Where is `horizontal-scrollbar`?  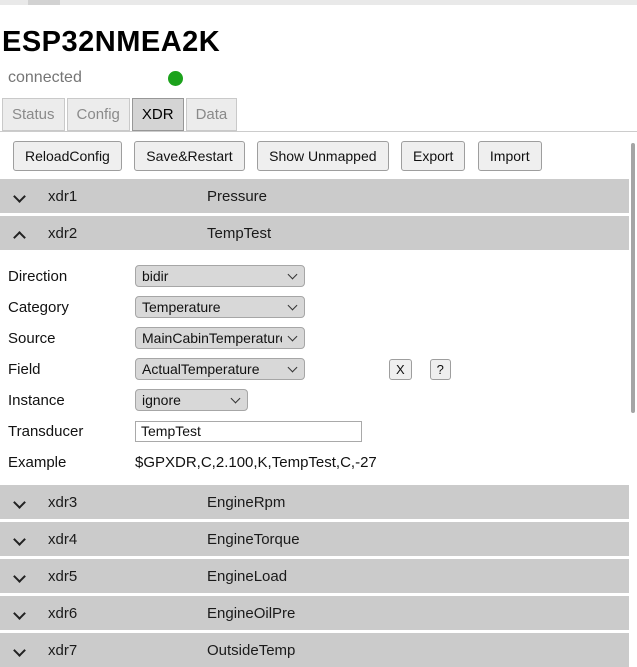 horizontal-scrollbar is located at coordinates (318, 2).